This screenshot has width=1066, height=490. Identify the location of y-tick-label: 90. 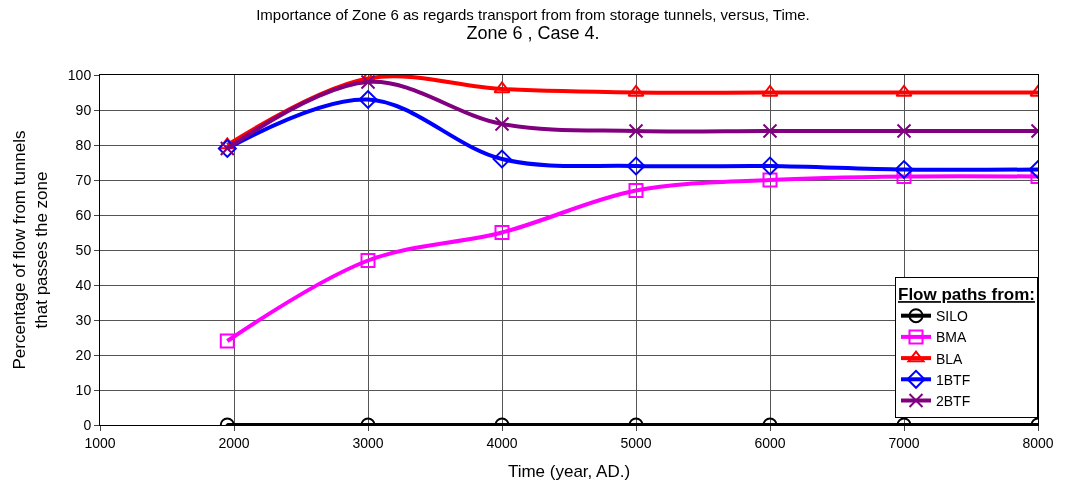
(83, 109).